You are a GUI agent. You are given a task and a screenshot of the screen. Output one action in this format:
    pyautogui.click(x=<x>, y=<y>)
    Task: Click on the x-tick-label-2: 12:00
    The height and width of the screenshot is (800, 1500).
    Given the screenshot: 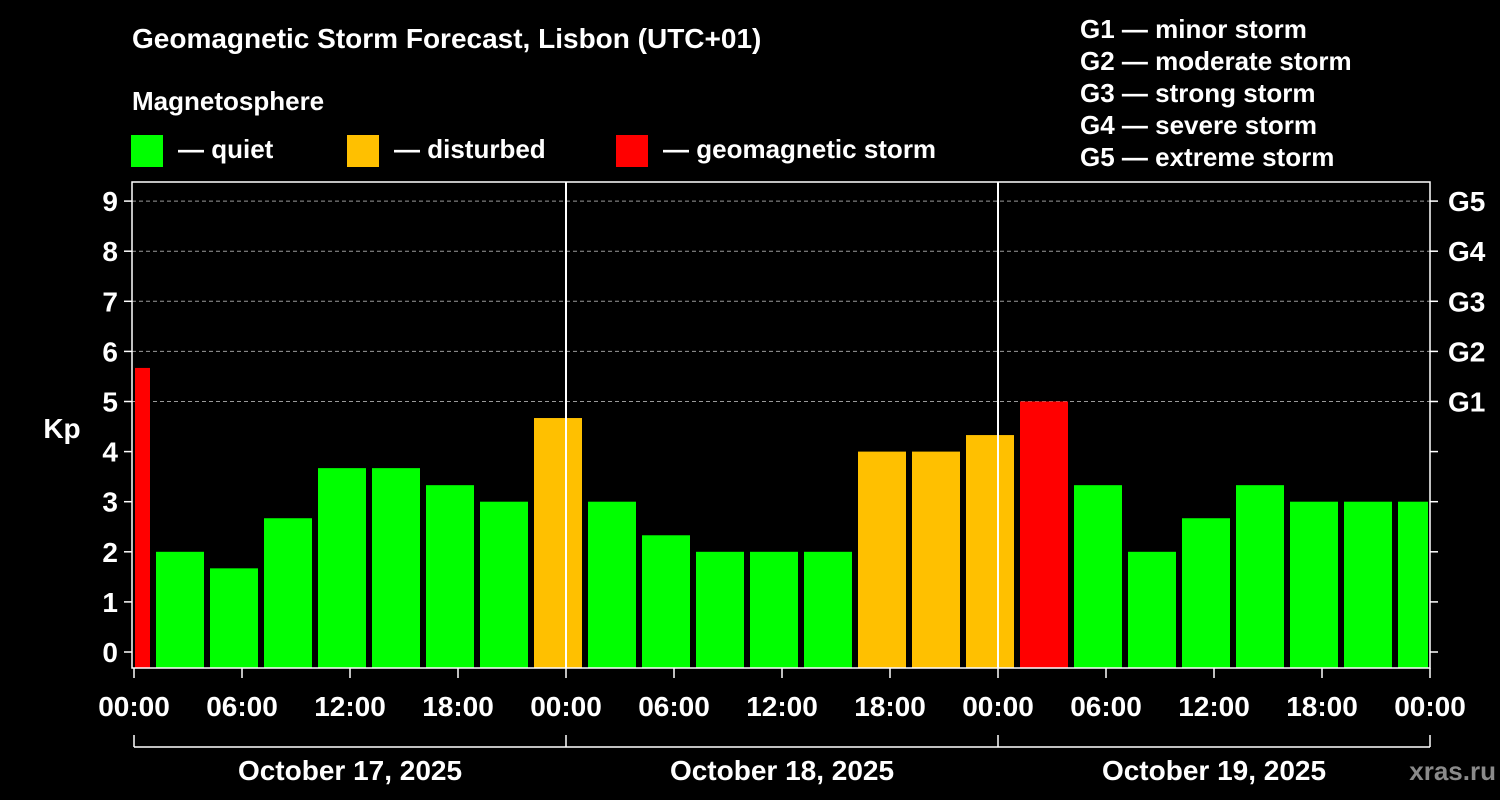 What is the action you would take?
    pyautogui.click(x=350, y=706)
    